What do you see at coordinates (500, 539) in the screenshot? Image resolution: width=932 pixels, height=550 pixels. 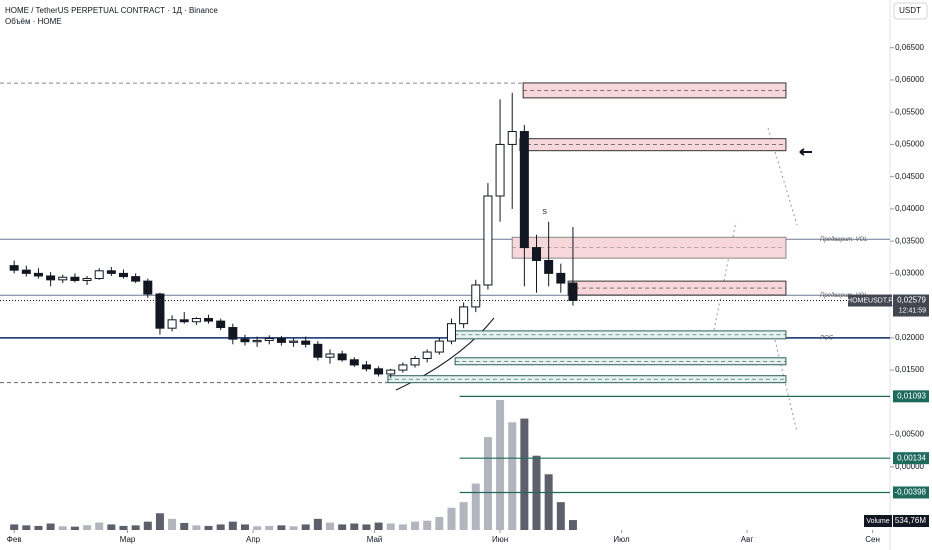 I see `x-tick-label: Июн` at bounding box center [500, 539].